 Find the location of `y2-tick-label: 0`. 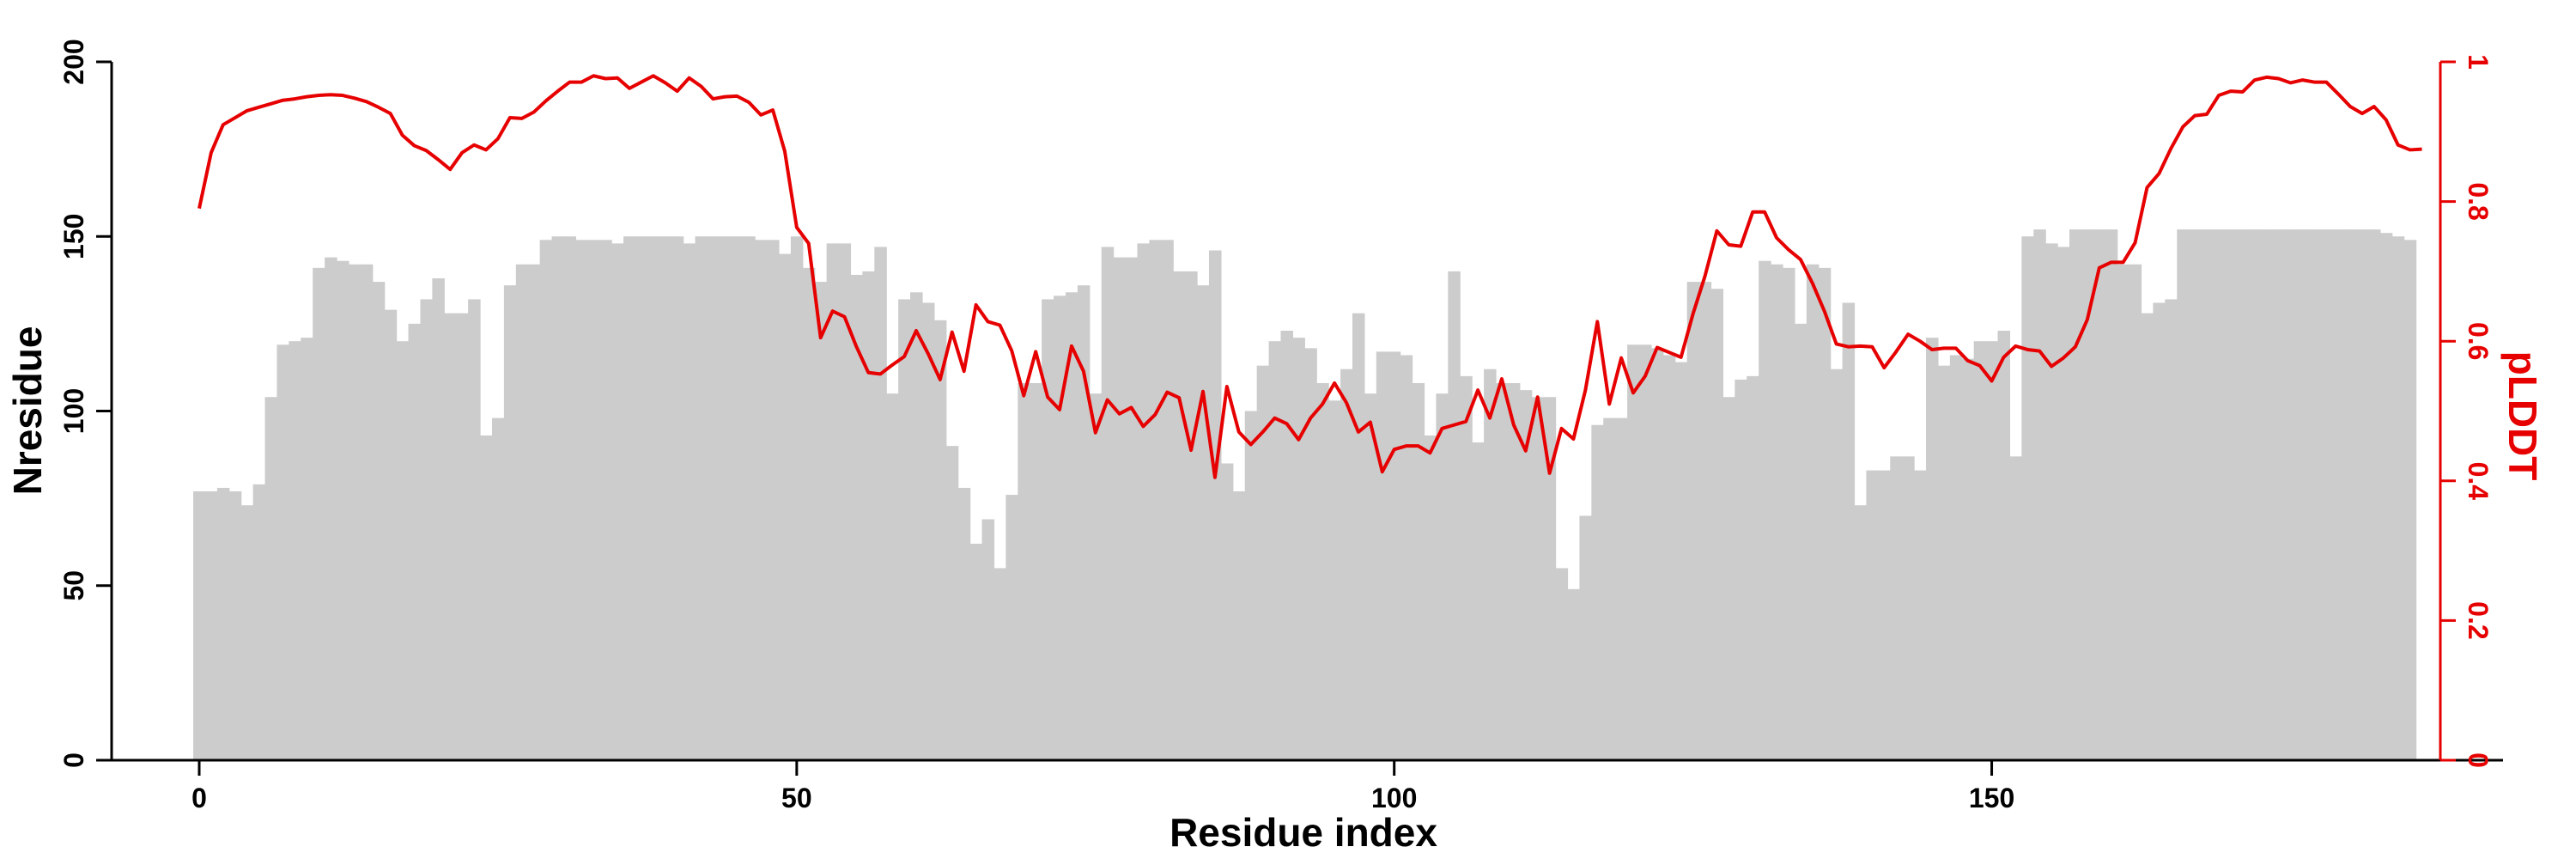

y2-tick-label: 0 is located at coordinates (2478, 760).